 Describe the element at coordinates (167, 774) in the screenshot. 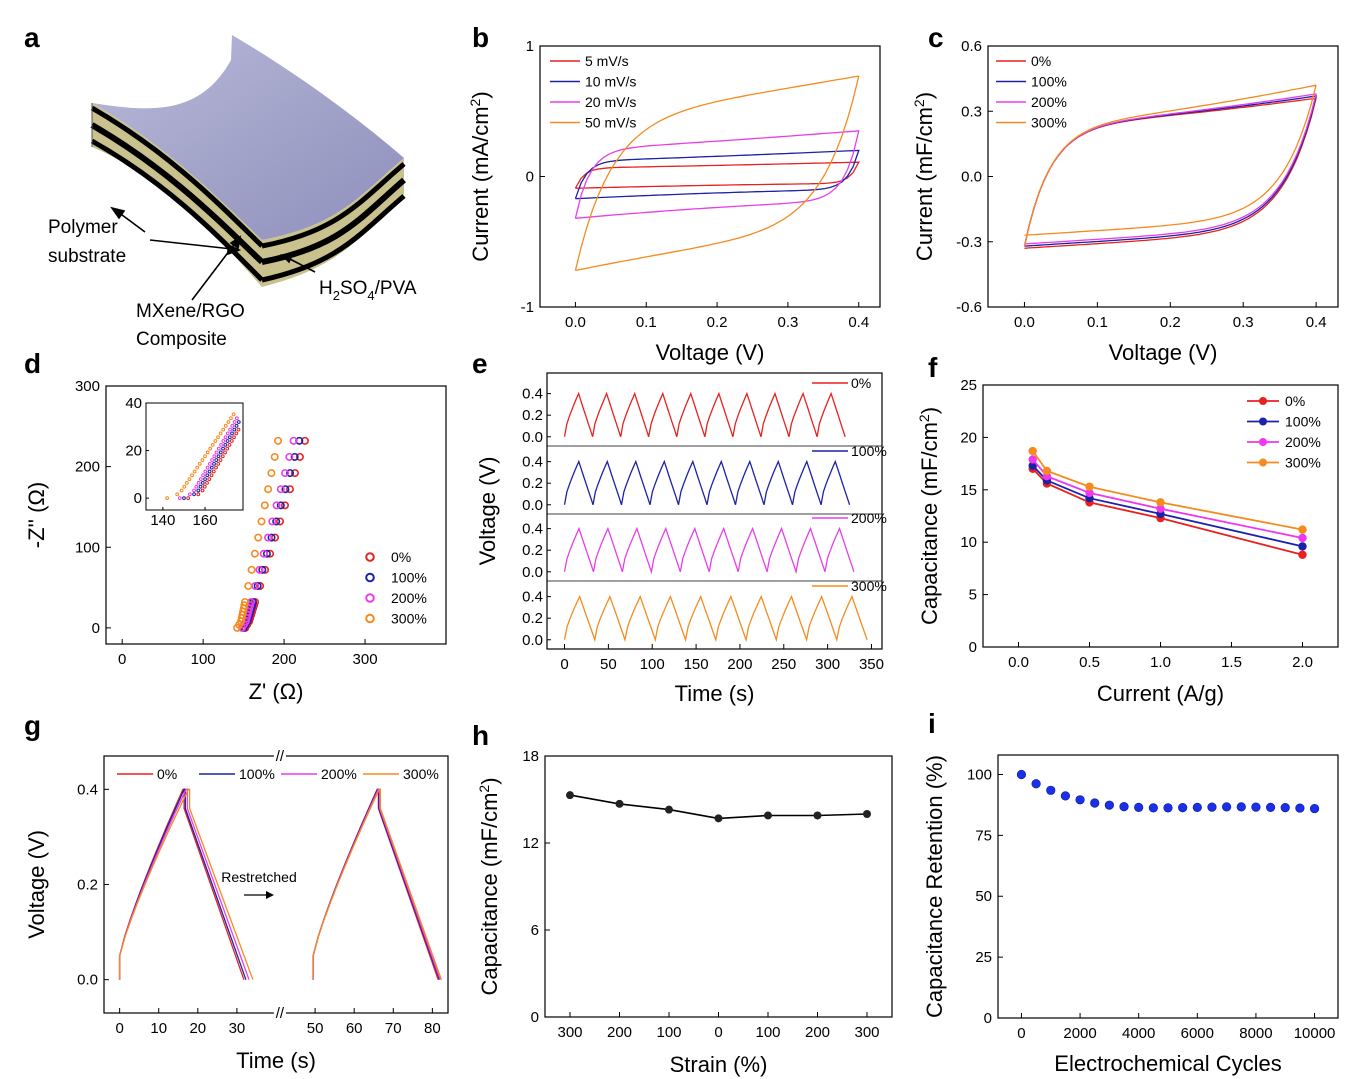

I see `g-legend-label: 0%` at that location.